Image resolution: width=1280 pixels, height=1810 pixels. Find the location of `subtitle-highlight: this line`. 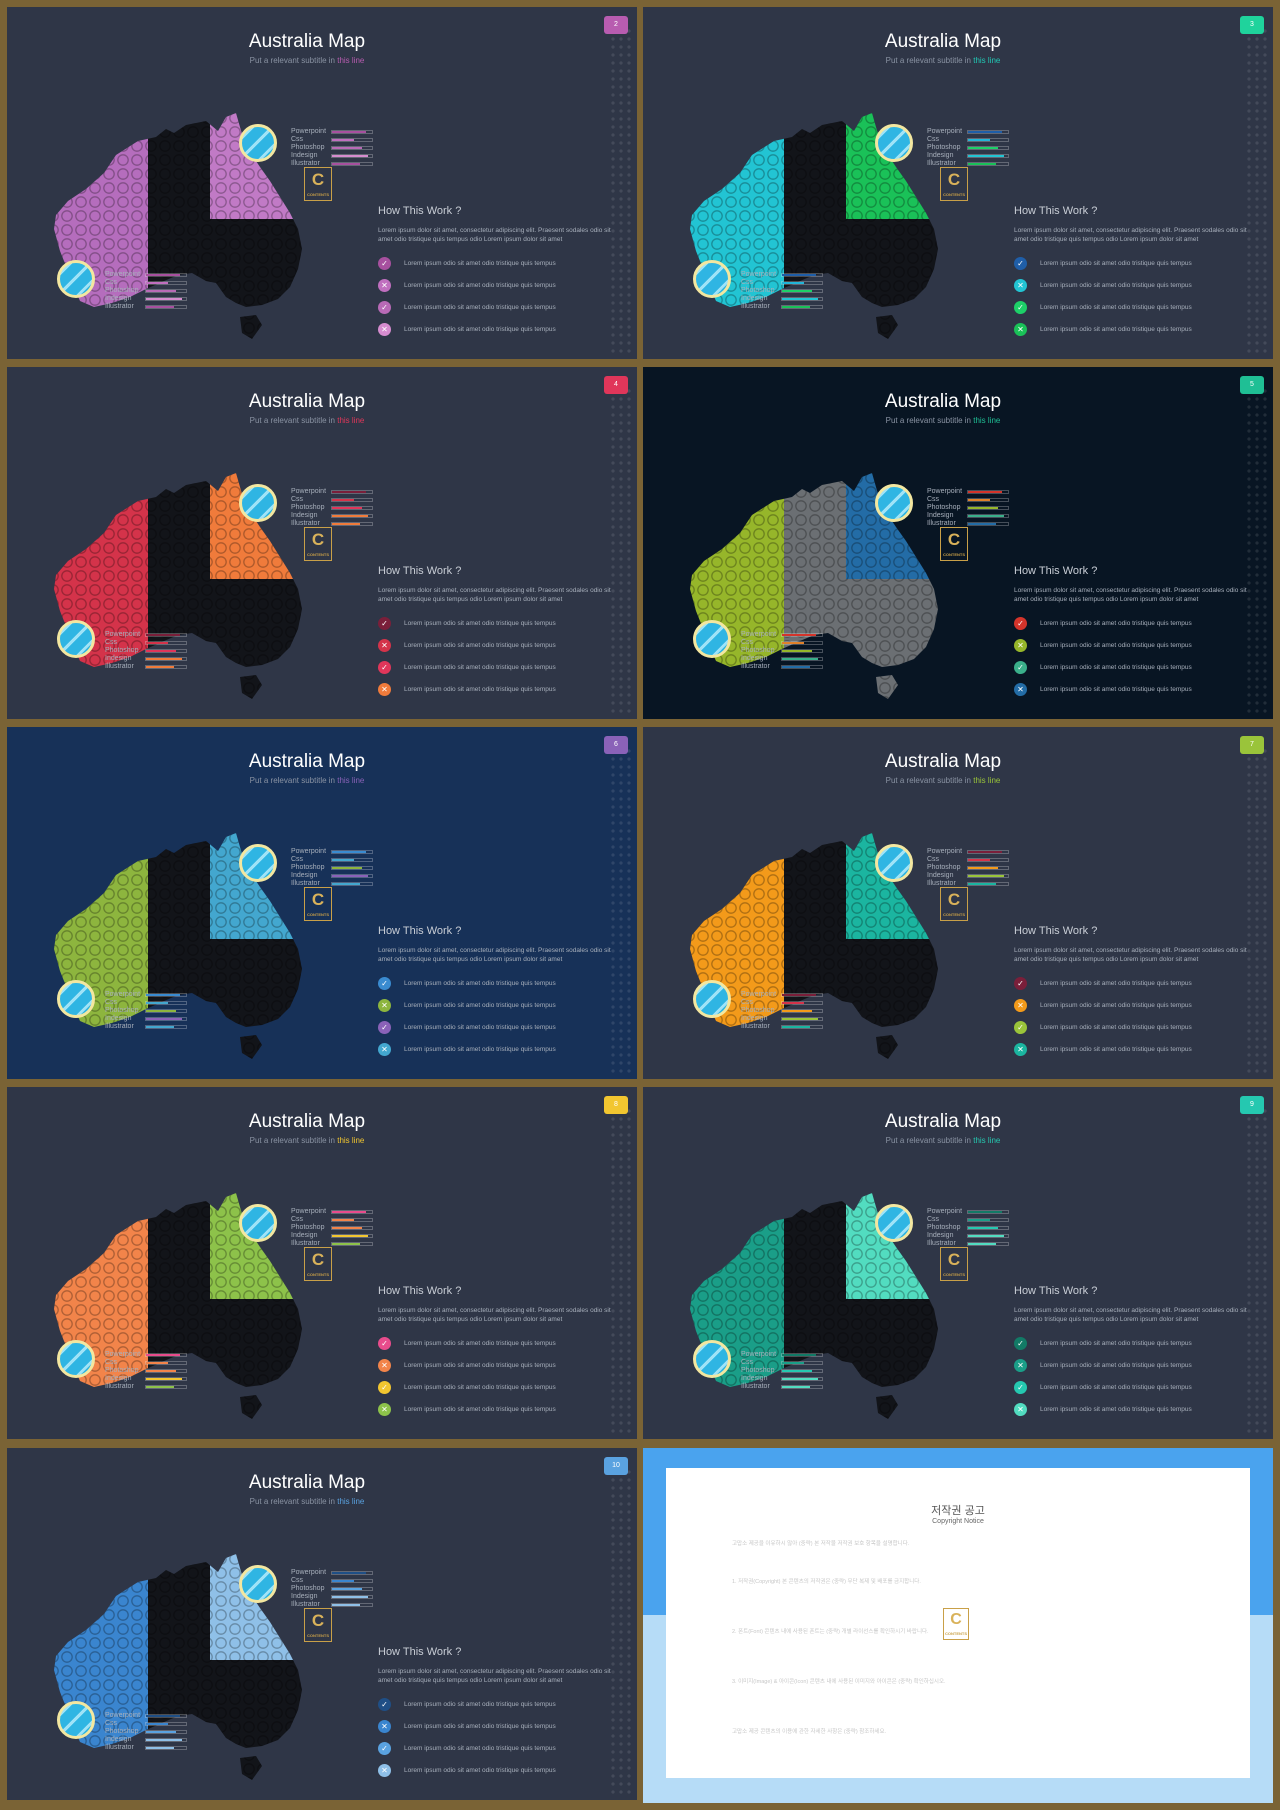

subtitle-highlight: this line is located at coordinates (351, 60).